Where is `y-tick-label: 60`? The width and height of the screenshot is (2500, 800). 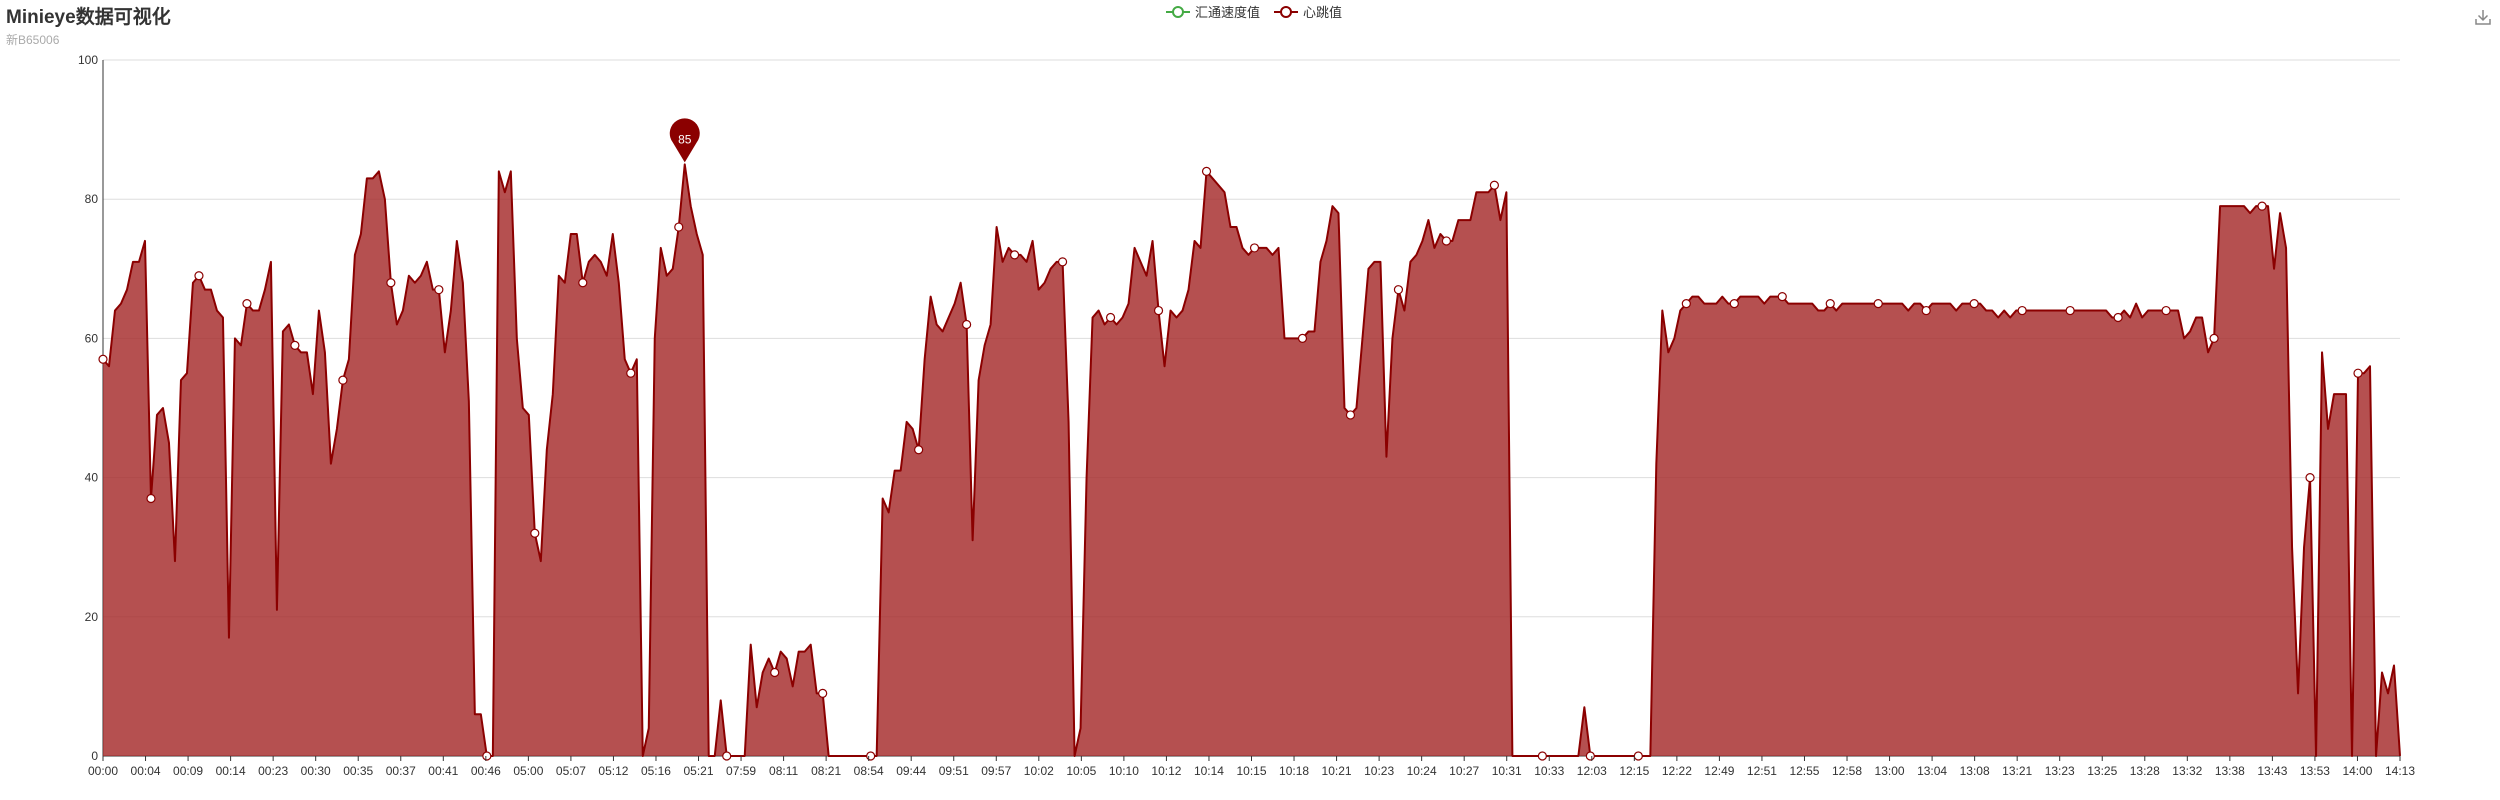
y-tick-label: 60 is located at coordinates (92, 338).